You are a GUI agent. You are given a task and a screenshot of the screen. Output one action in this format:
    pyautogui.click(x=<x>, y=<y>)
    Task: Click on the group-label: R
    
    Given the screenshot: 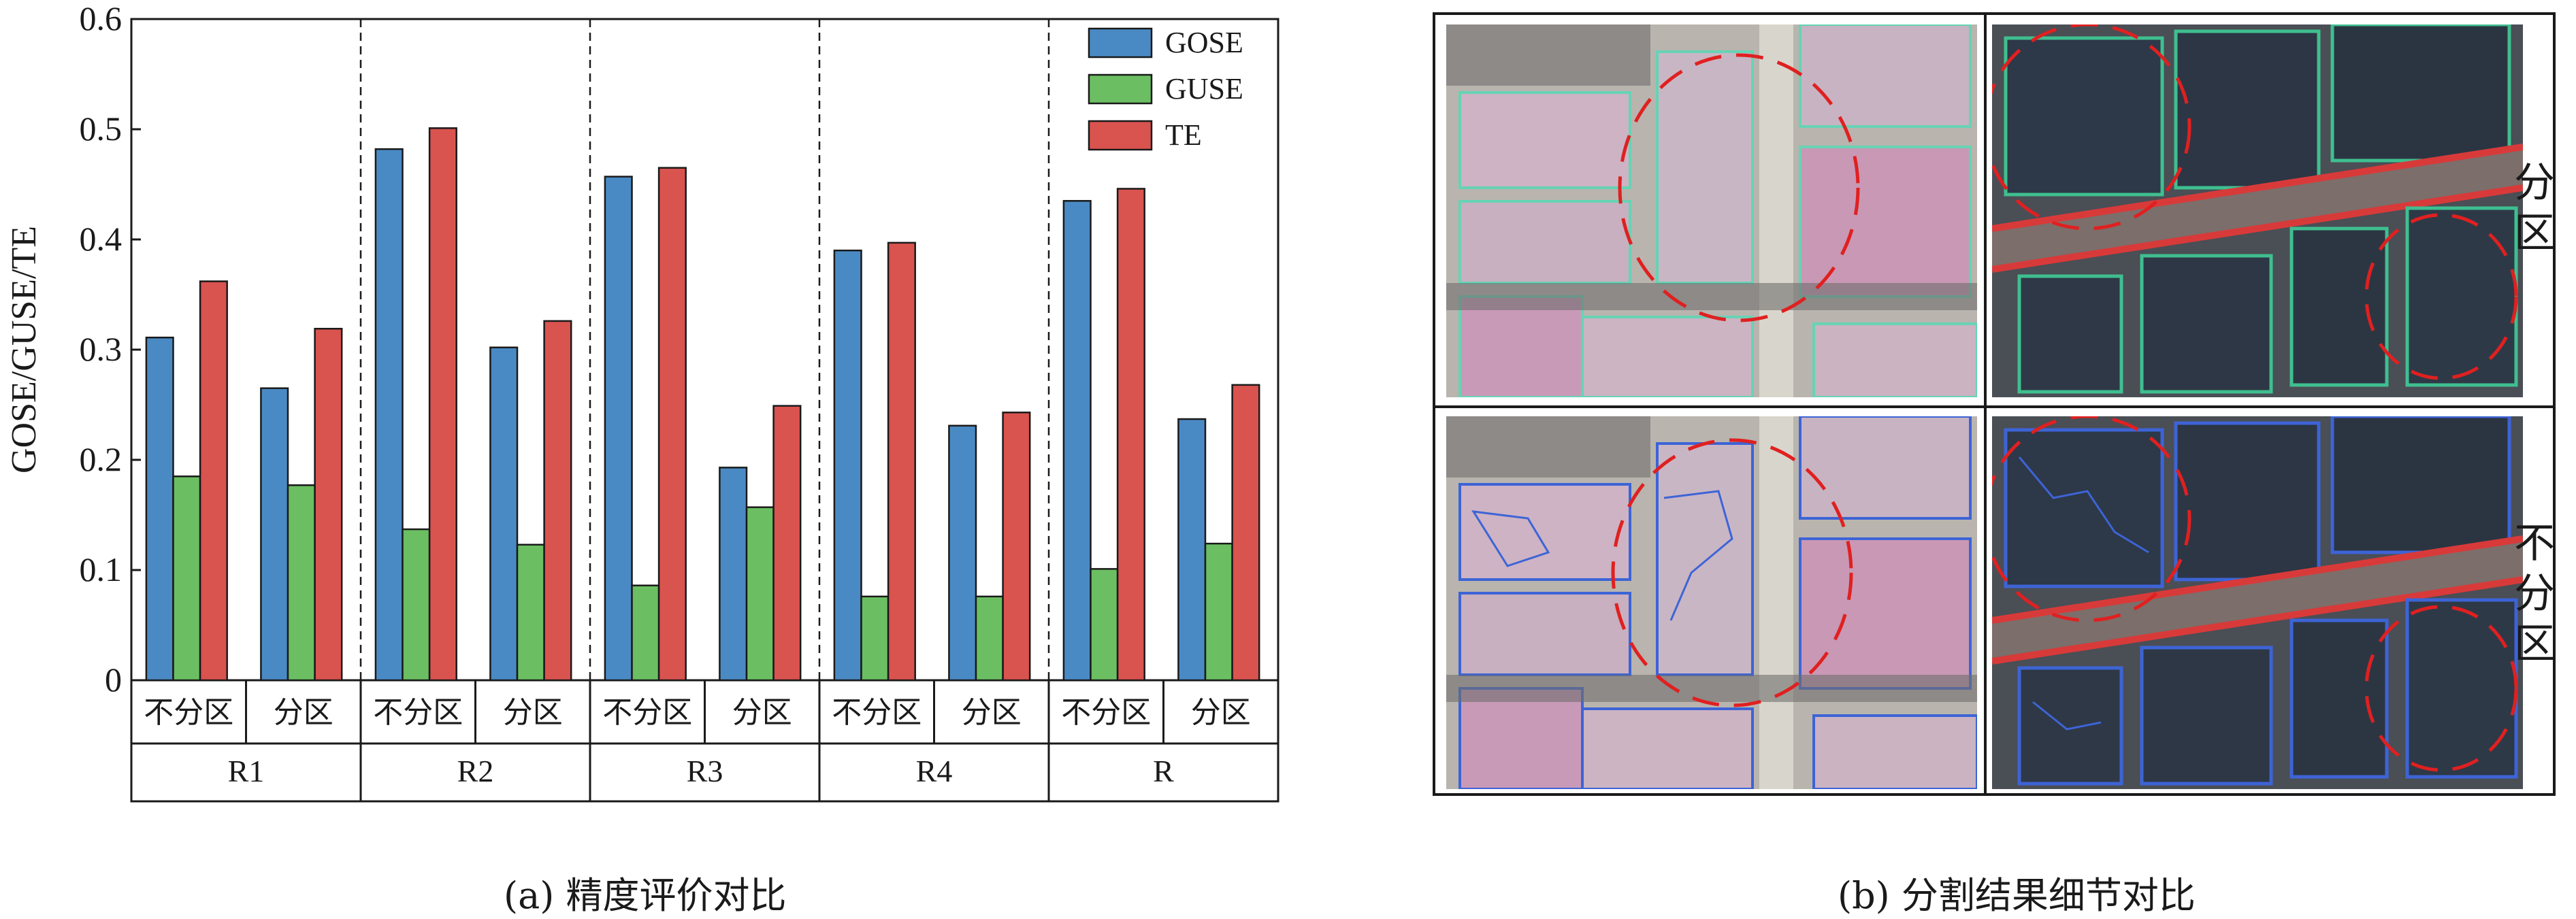 What is the action you would take?
    pyautogui.click(x=1163, y=771)
    